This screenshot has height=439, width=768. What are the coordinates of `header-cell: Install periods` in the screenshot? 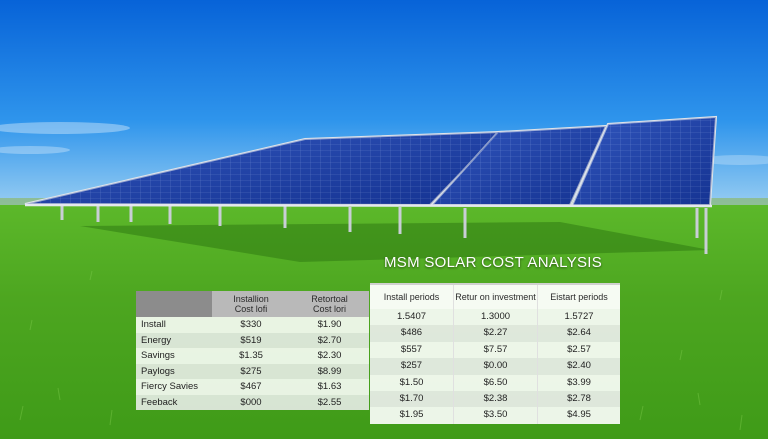 It's located at (411, 297).